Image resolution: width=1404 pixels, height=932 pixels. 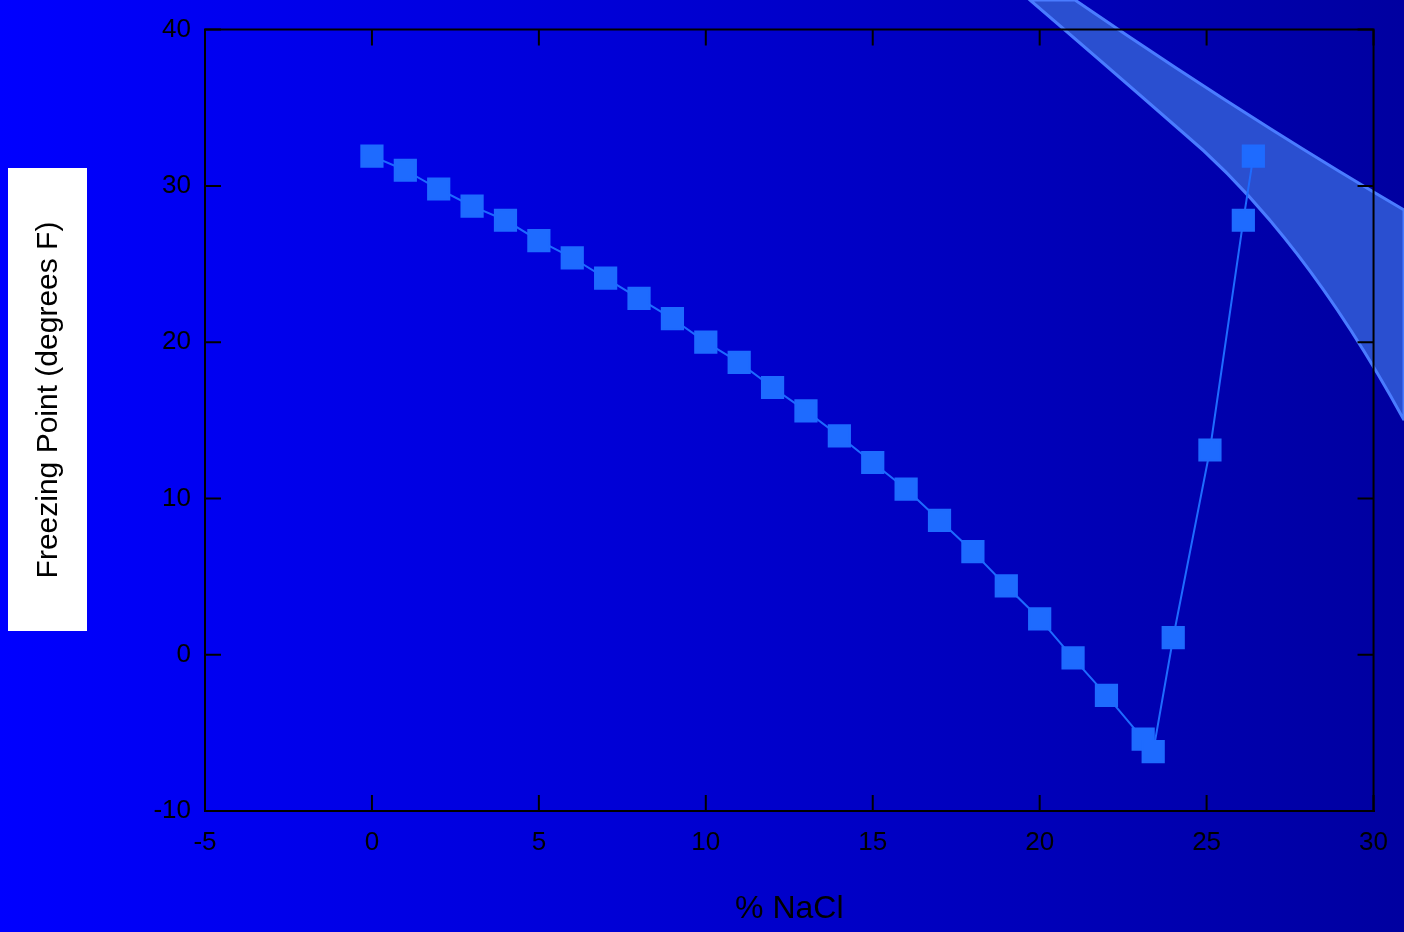 I want to click on y-tick-label: 10, so click(x=176, y=496).